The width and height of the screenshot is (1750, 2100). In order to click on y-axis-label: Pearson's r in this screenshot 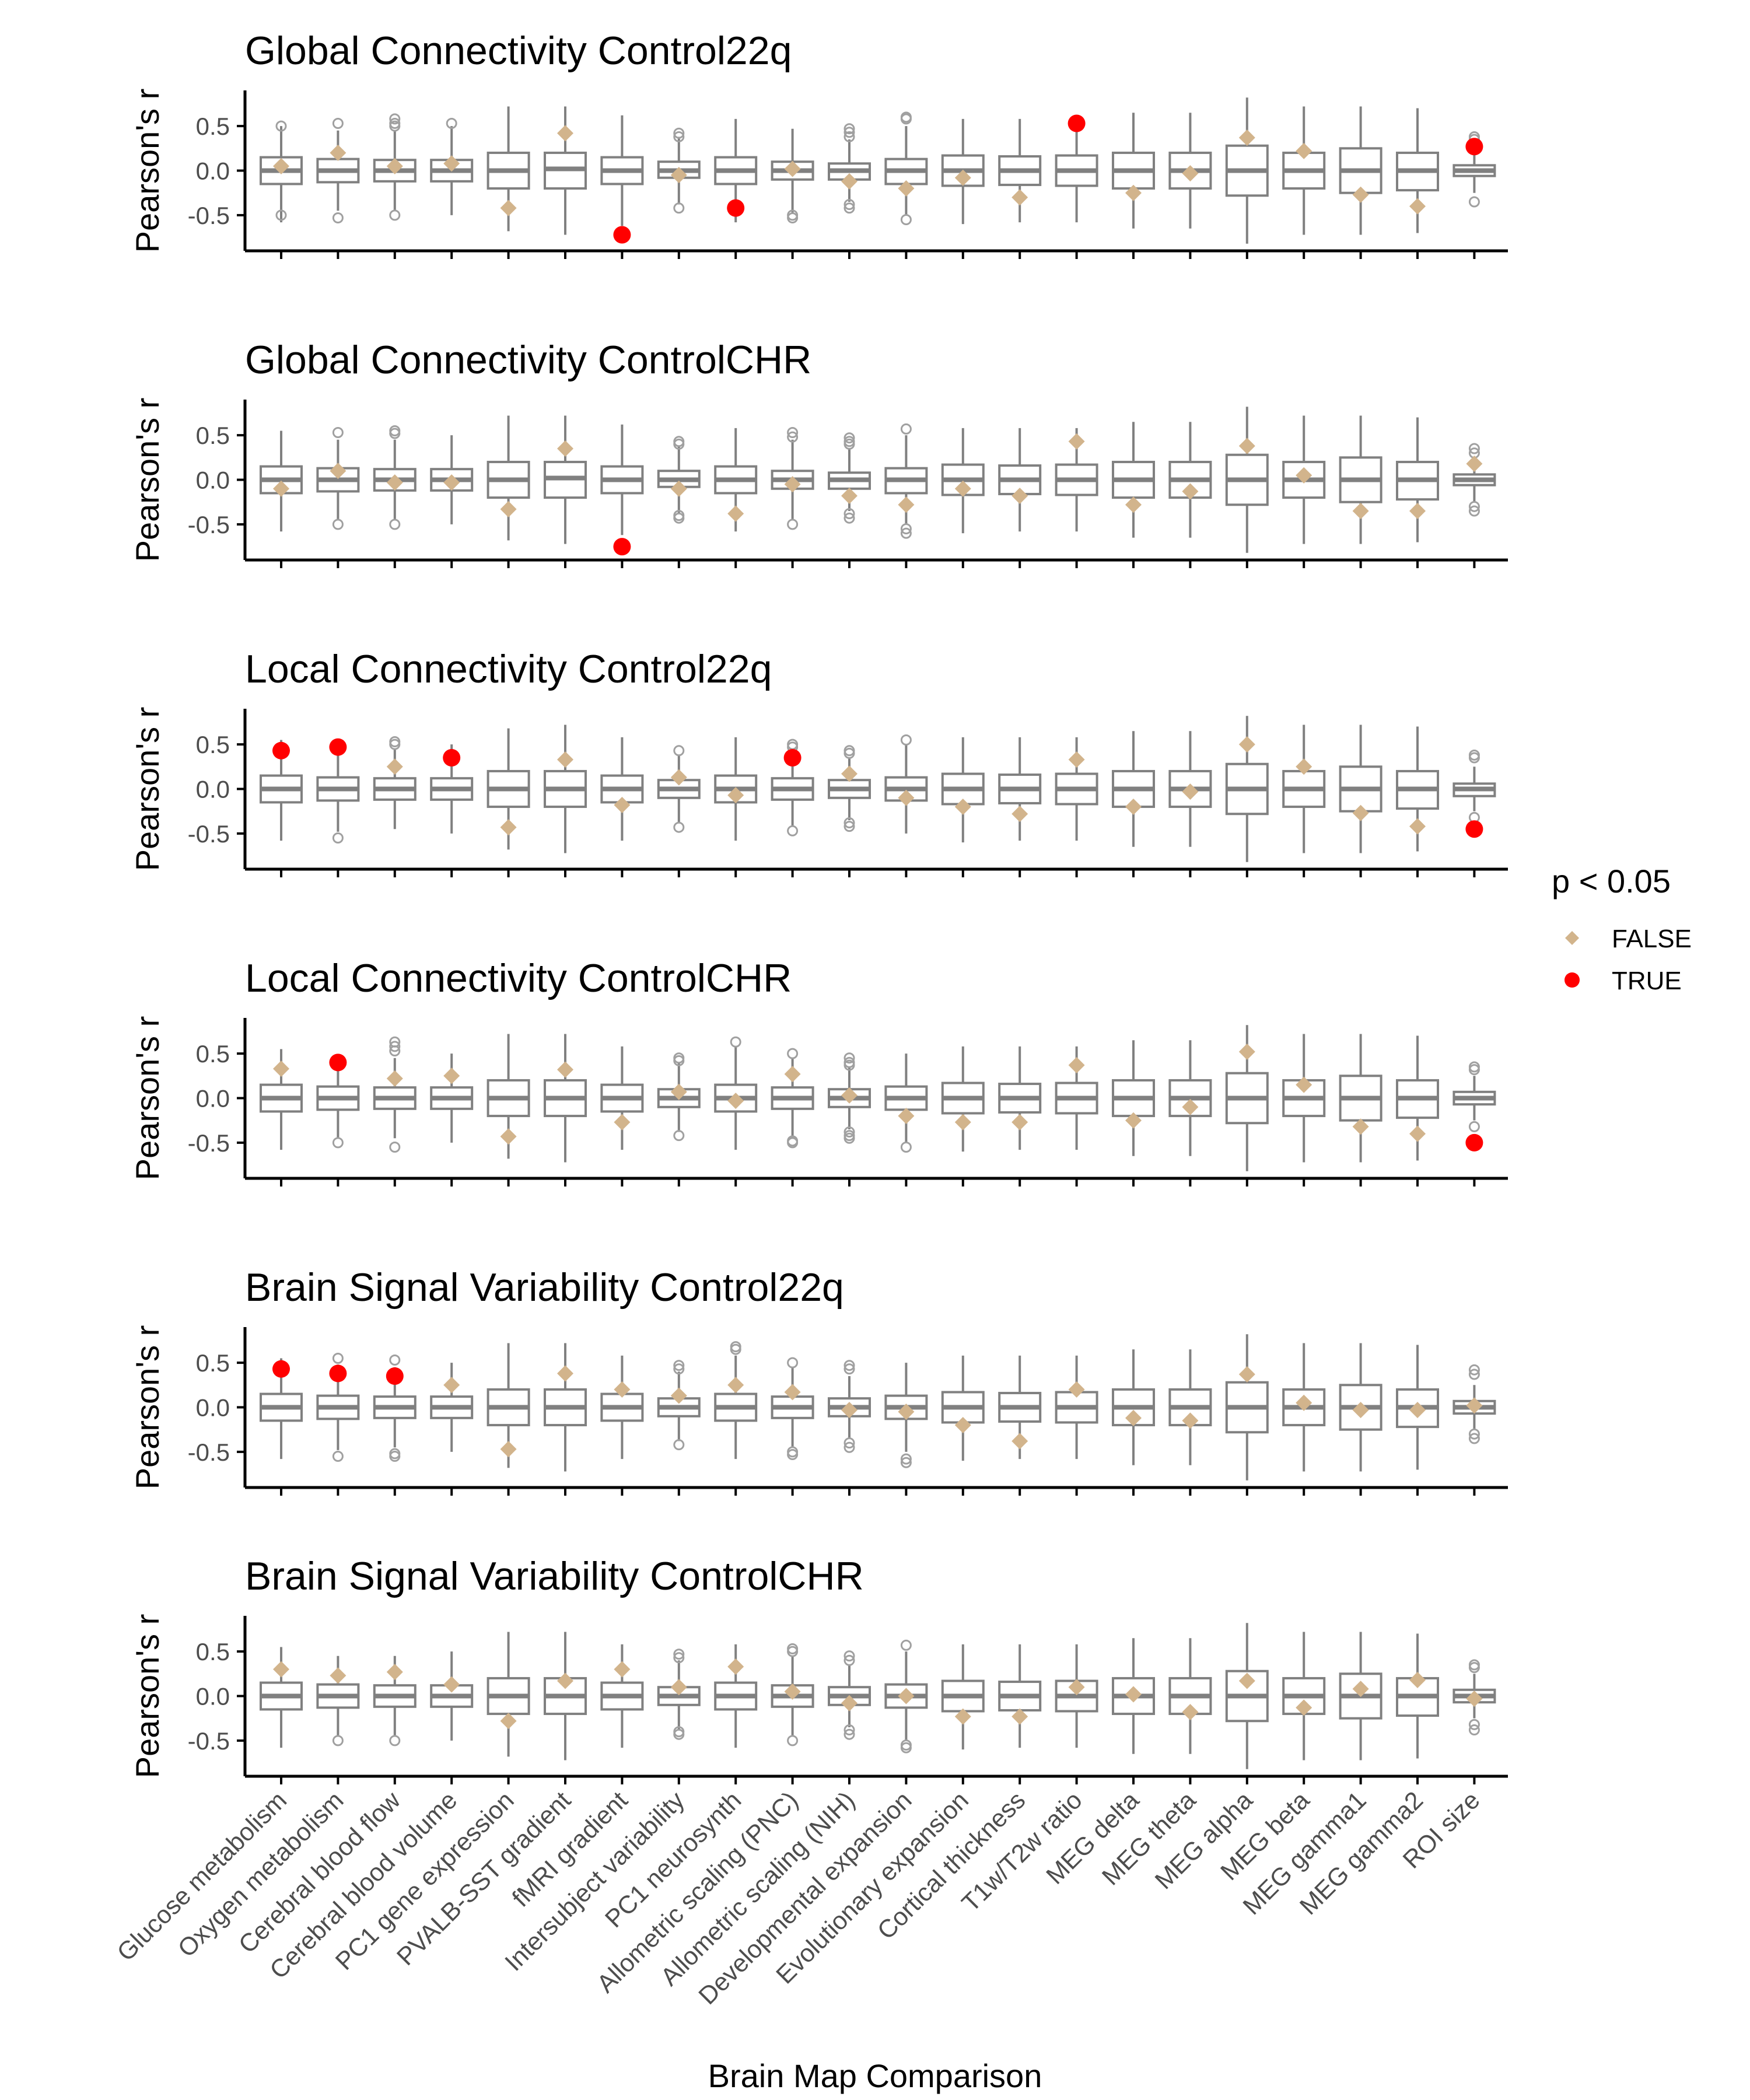, I will do `click(147, 1696)`.